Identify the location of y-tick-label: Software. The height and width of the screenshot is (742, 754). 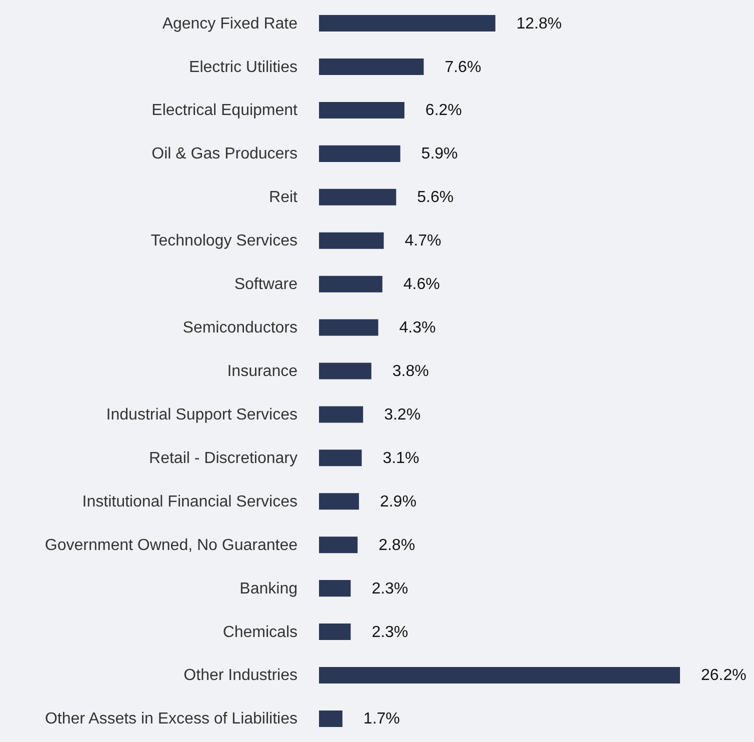
(266, 285).